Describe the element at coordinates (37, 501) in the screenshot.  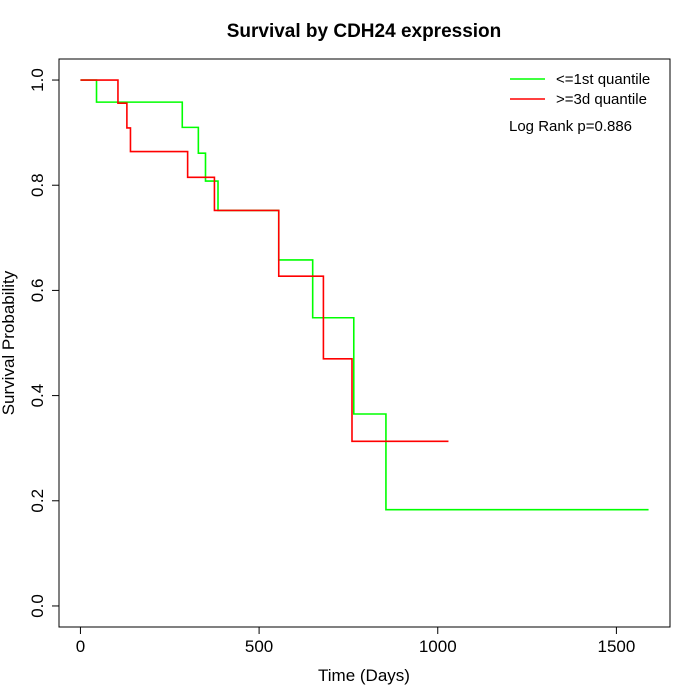
I see `y-tick-label: 0.2` at that location.